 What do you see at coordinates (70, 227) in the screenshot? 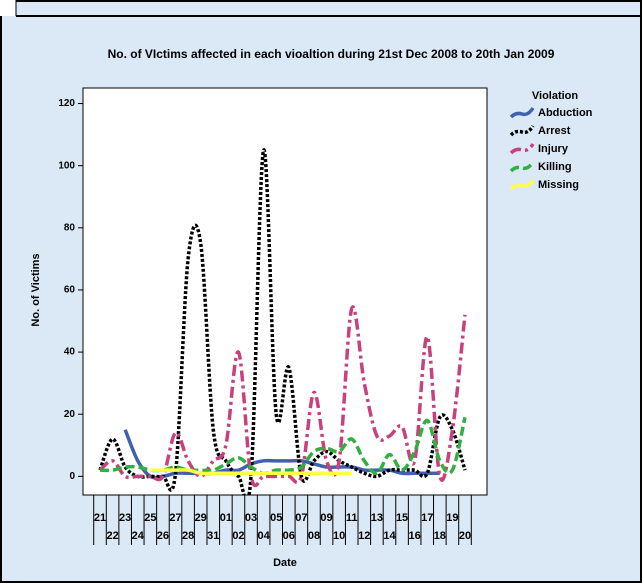
I see `y-tick-label: 80` at bounding box center [70, 227].